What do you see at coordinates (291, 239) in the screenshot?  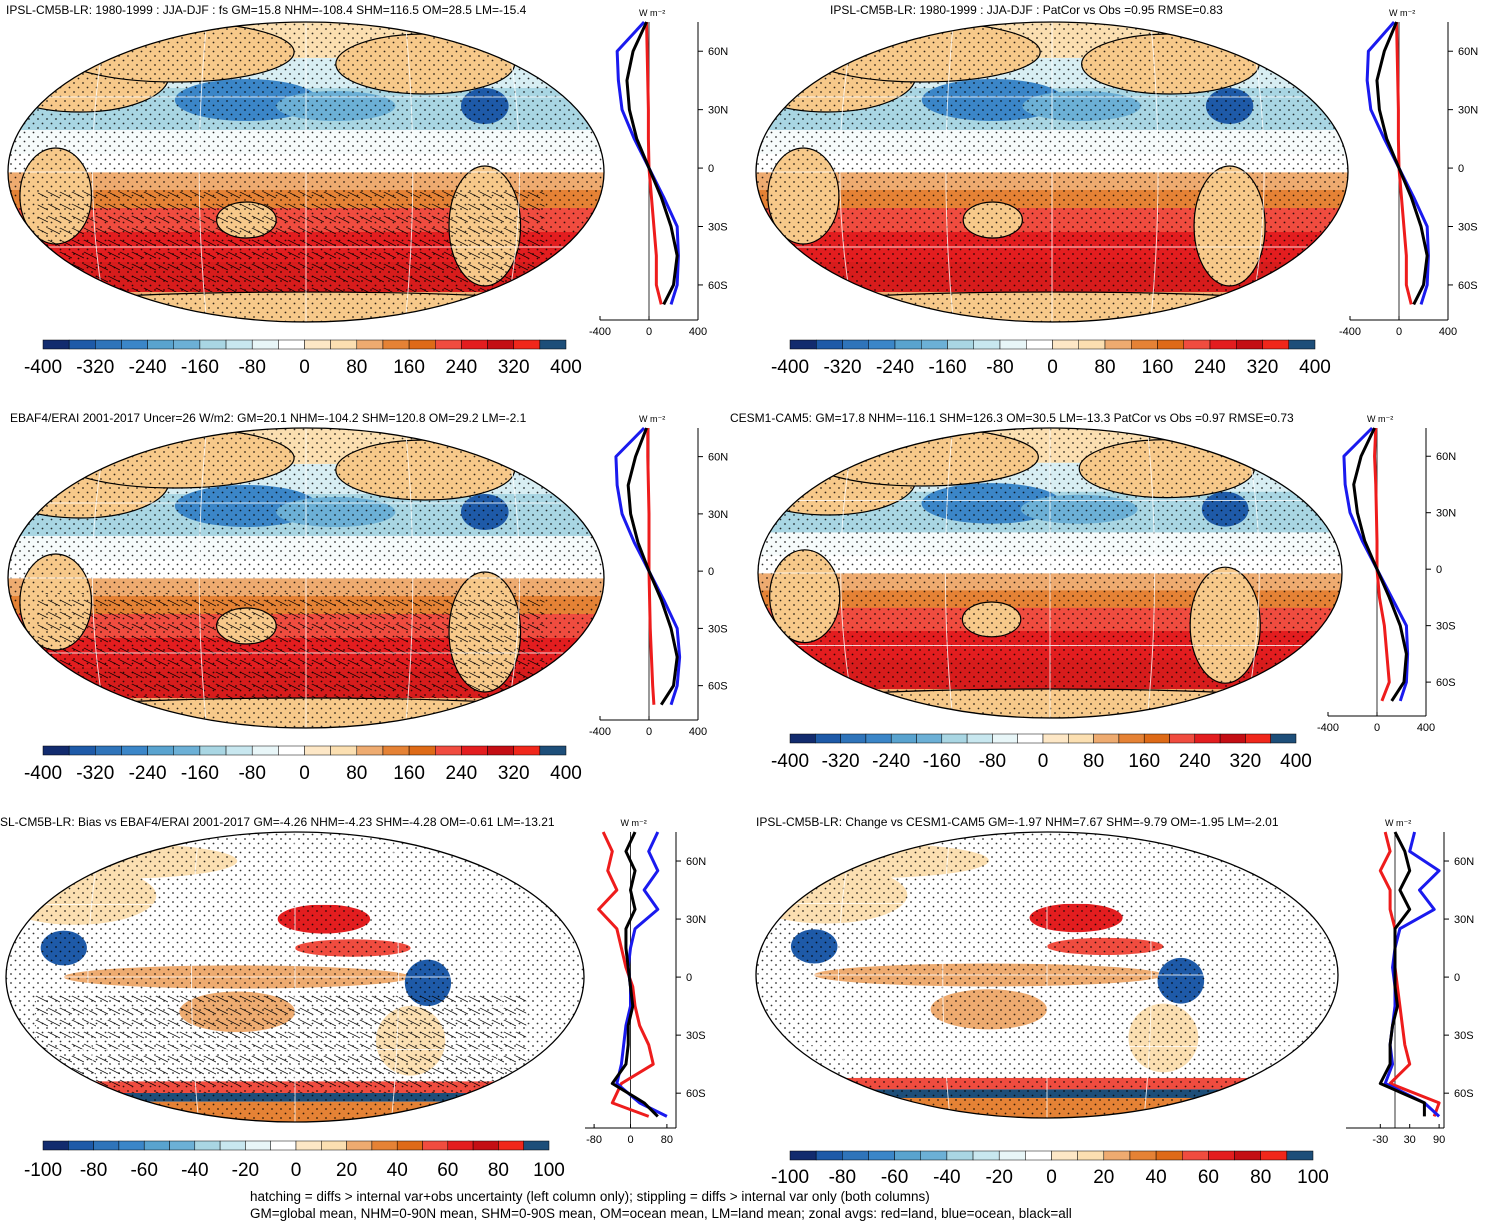 I see `hatching` at bounding box center [291, 239].